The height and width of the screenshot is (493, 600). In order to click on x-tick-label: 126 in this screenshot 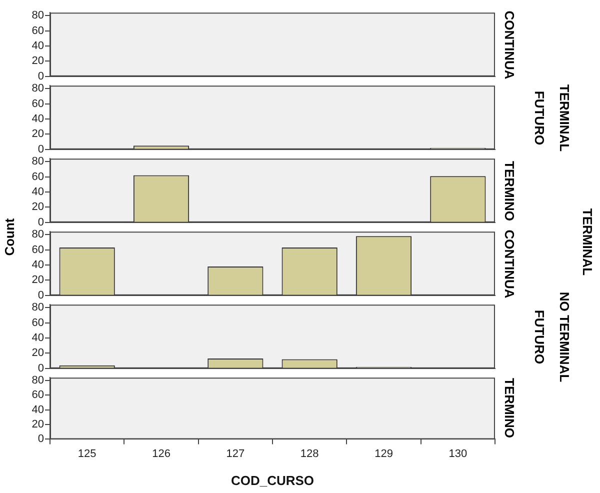, I will do `click(161, 454)`.